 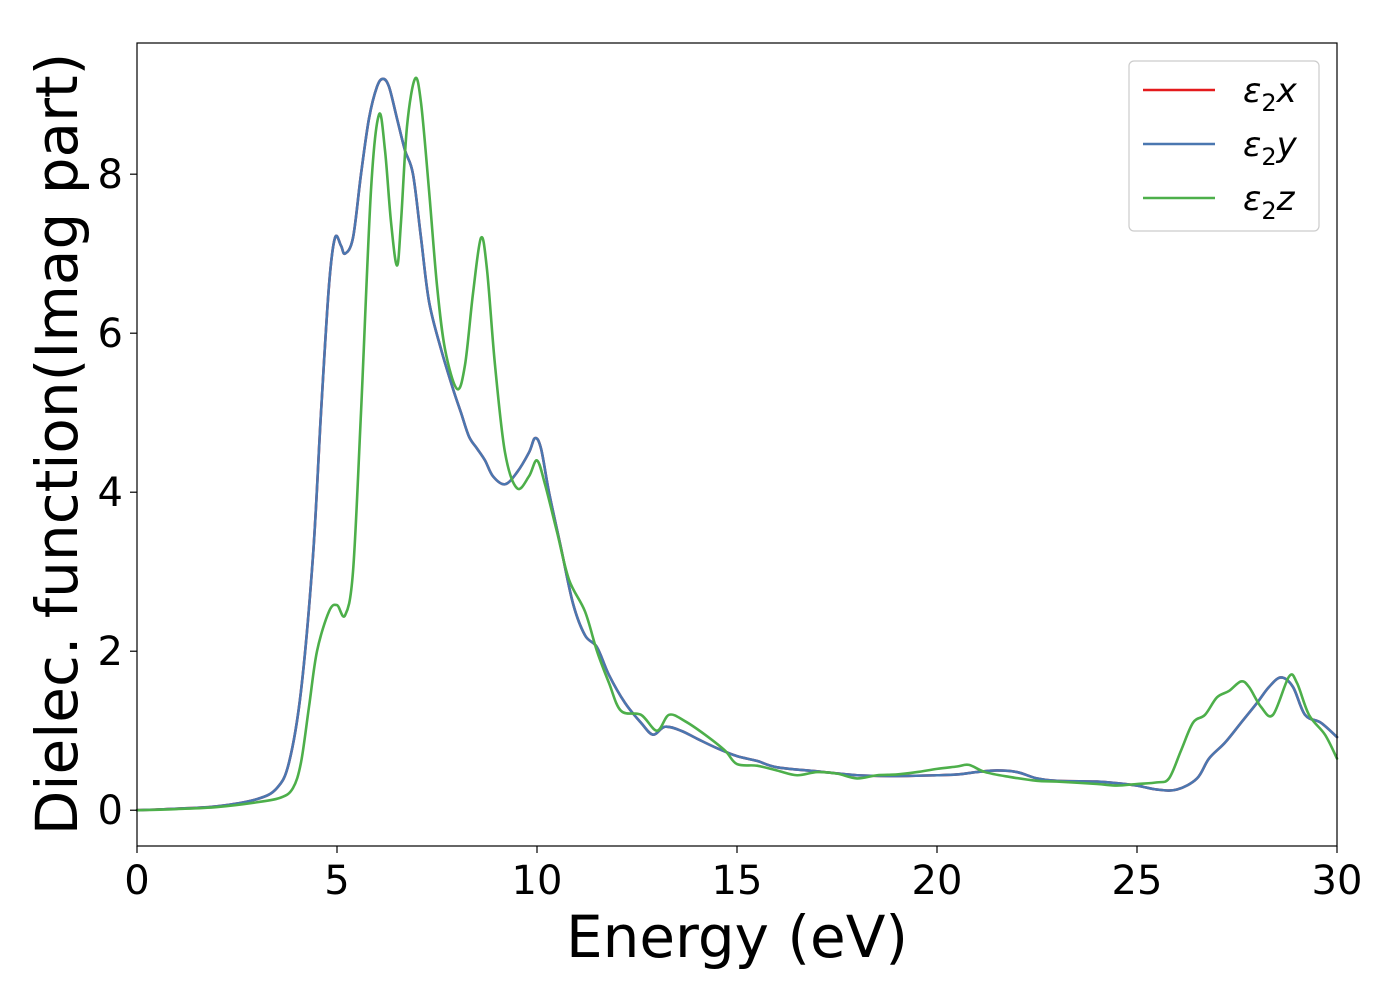 What do you see at coordinates (110, 334) in the screenshot?
I see `y-tick-label: 6` at bounding box center [110, 334].